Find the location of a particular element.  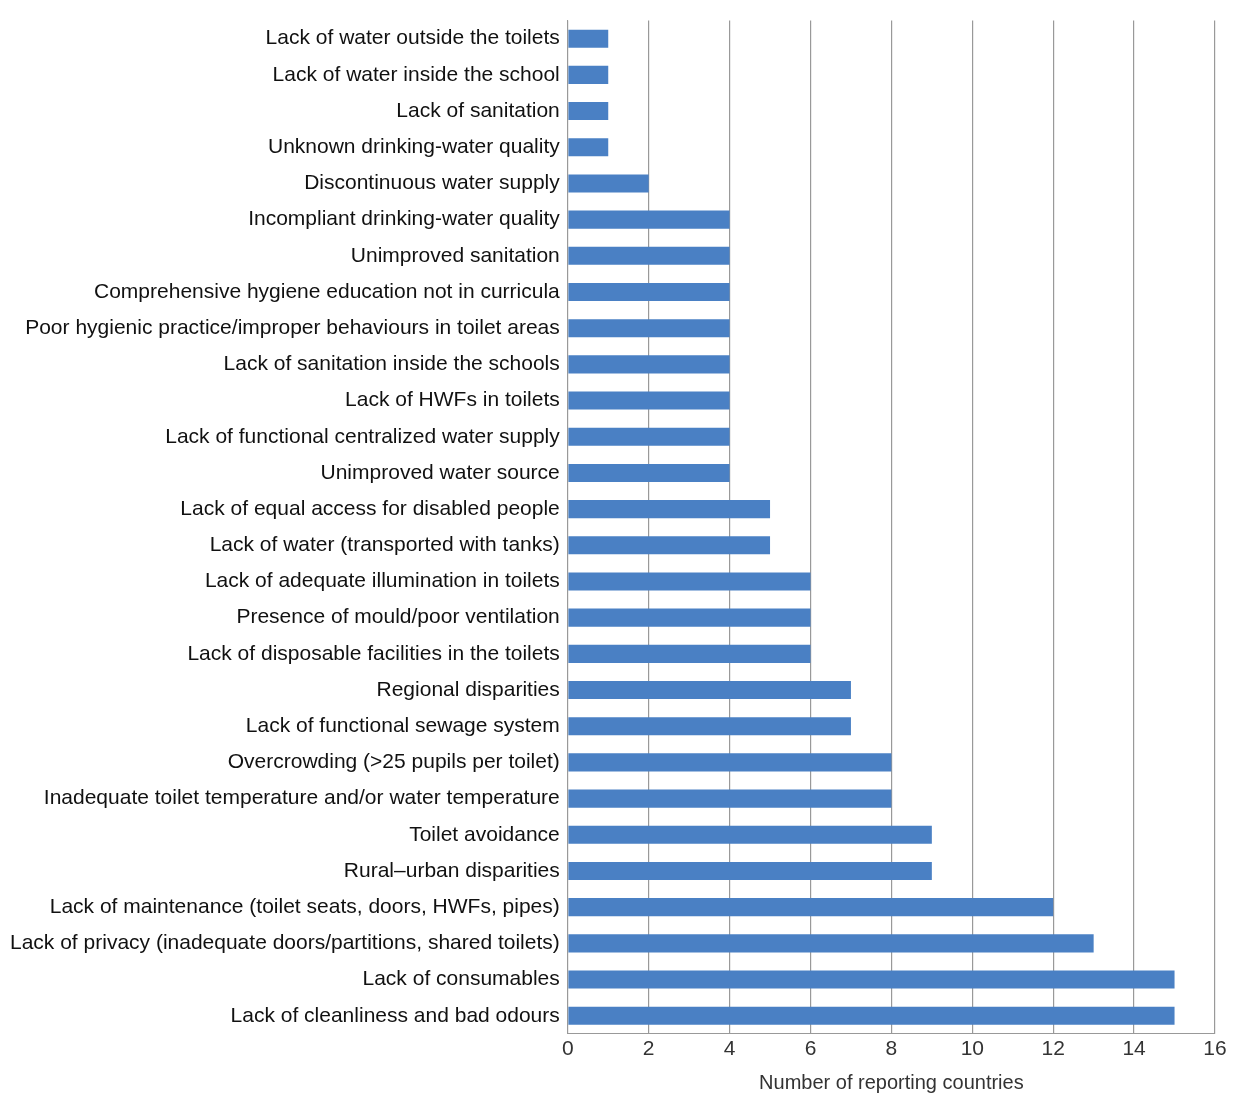

y-tick-label: Discontinuous water supply is located at coordinates (432, 182).